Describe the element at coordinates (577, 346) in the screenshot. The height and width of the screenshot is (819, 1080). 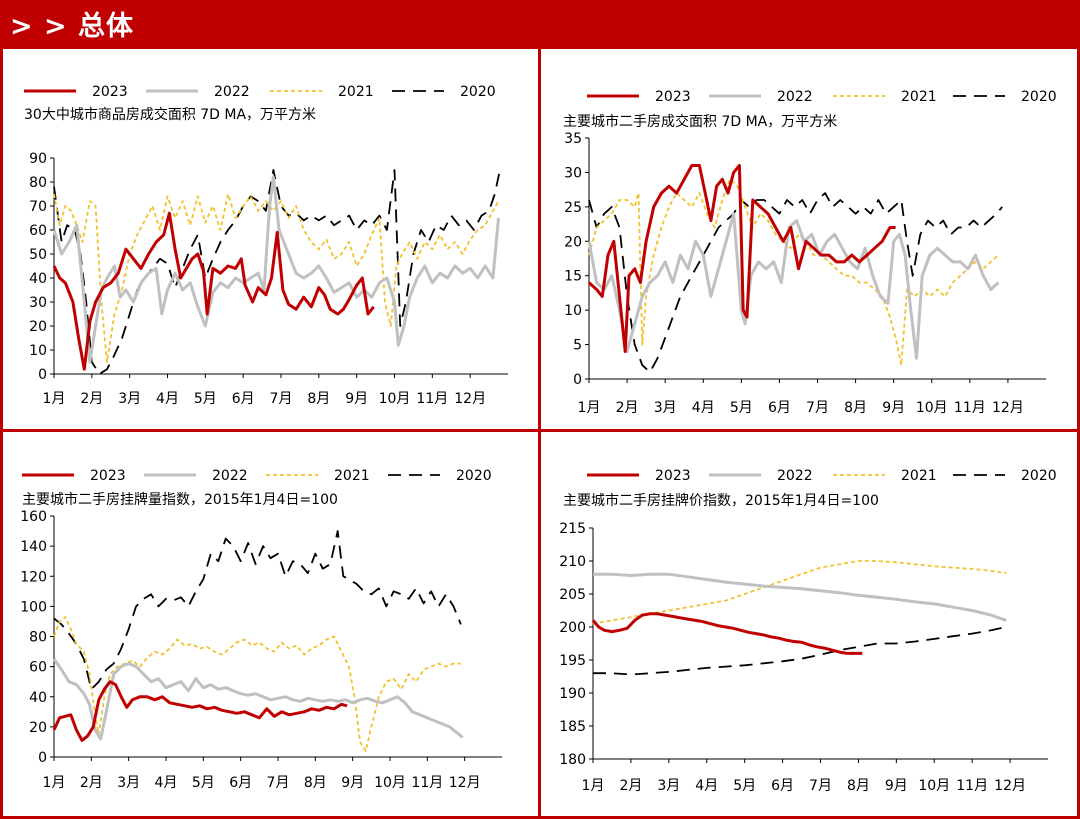
I see `y-tick-label: 5` at that location.